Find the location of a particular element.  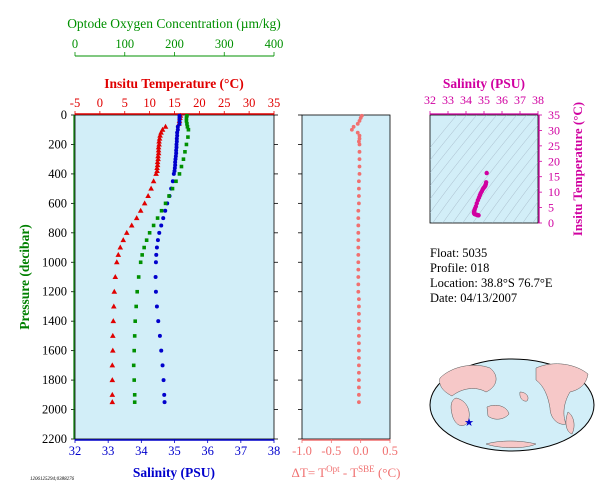

pressure-tick-label: 0 is located at coordinates (64, 115).